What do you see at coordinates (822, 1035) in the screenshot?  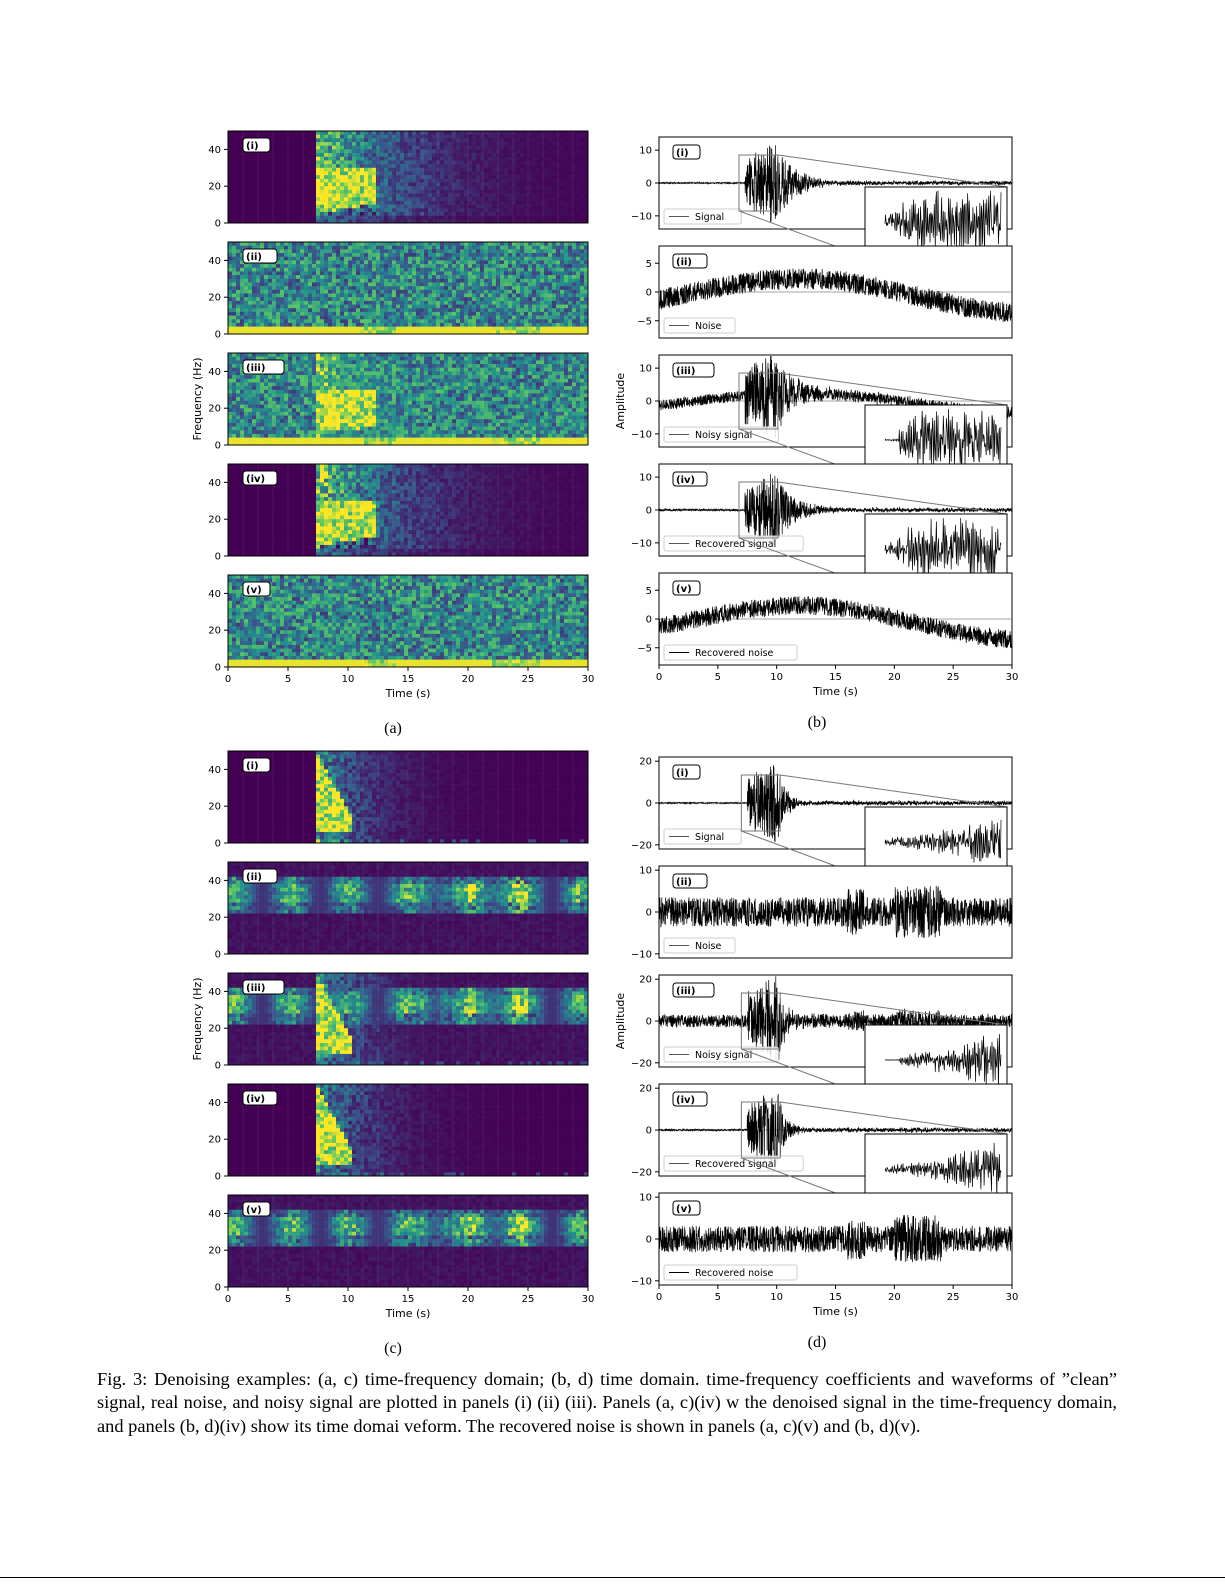 I see `waveform-panel: (iii) Noisy signal 20 0 −20` at bounding box center [822, 1035].